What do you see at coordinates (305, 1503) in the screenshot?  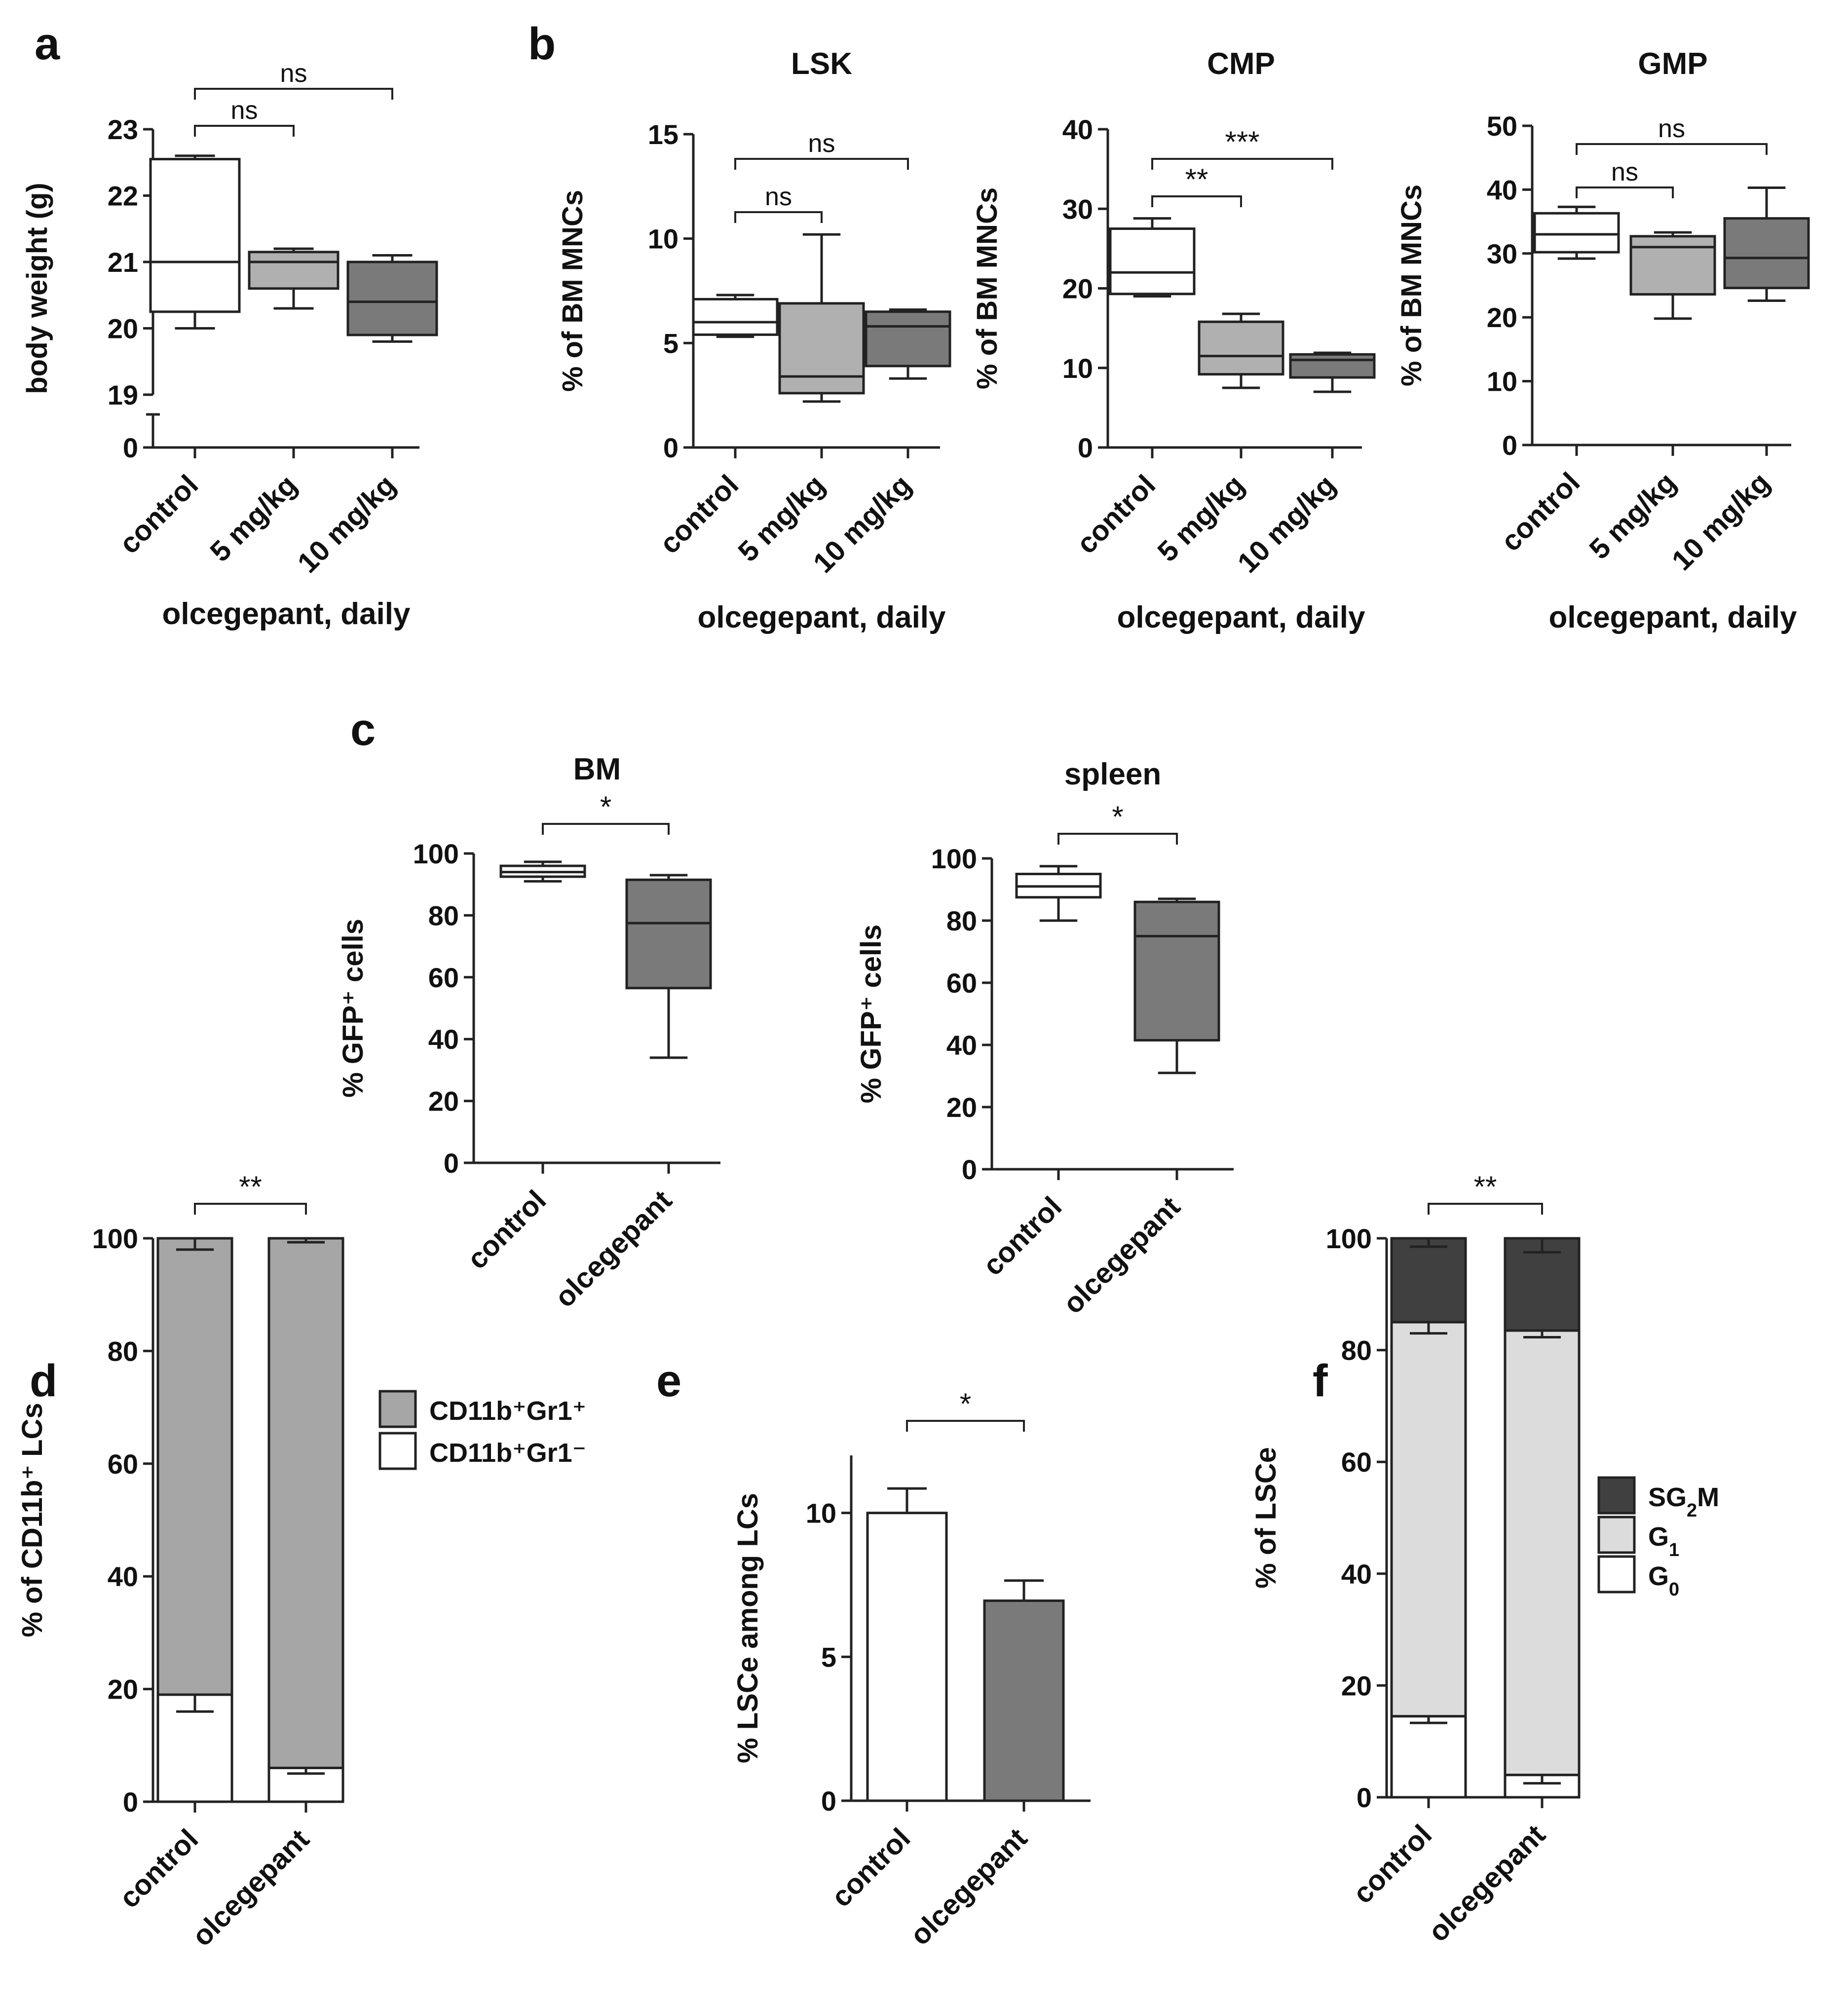 I see `stack-segment-gr1pos` at bounding box center [305, 1503].